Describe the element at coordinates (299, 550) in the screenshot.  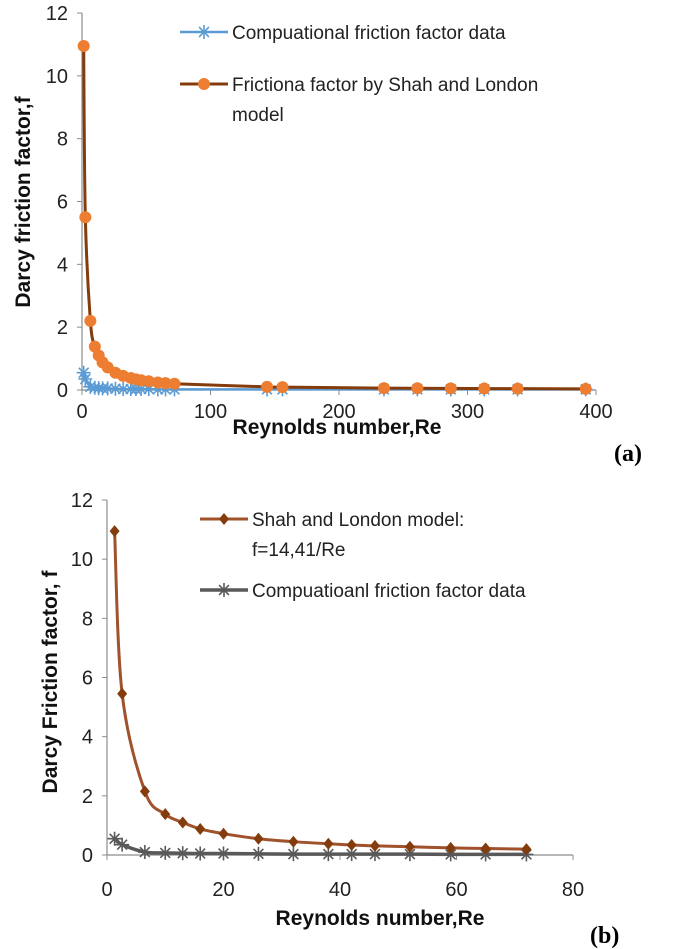
I see `legend-label-line2: f=14,41/Re` at that location.